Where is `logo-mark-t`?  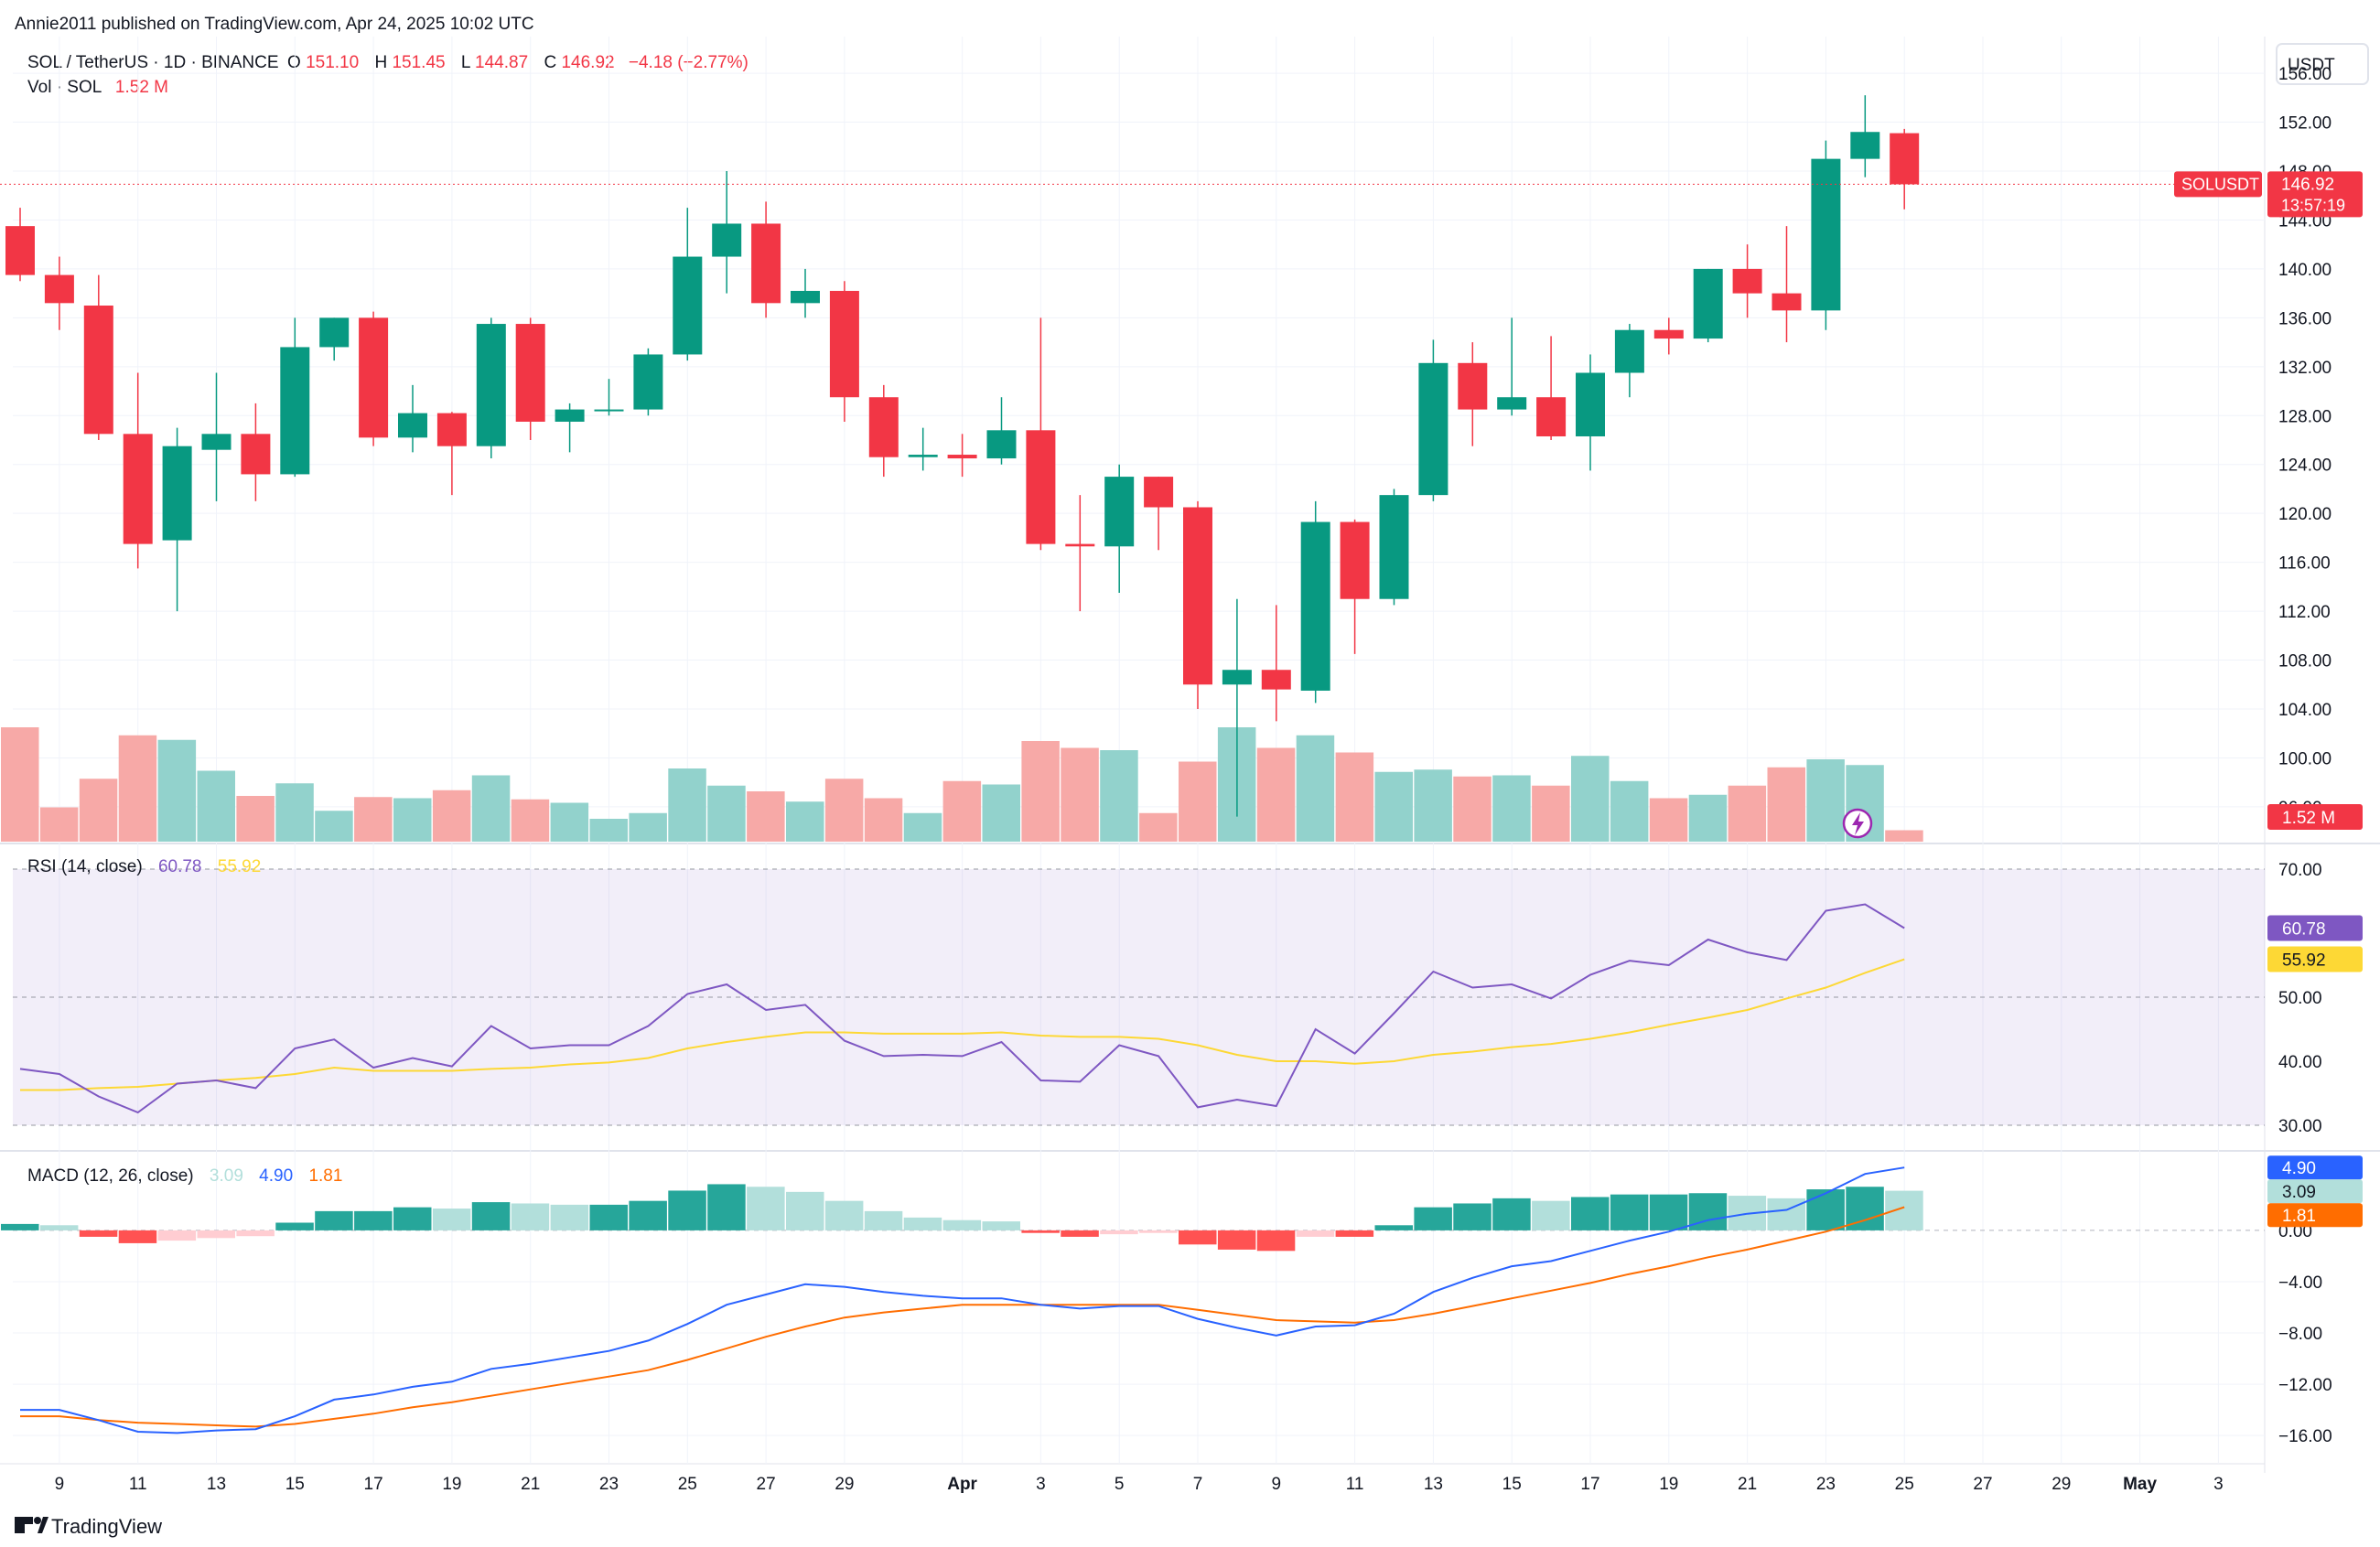
logo-mark-t is located at coordinates (20, 1525).